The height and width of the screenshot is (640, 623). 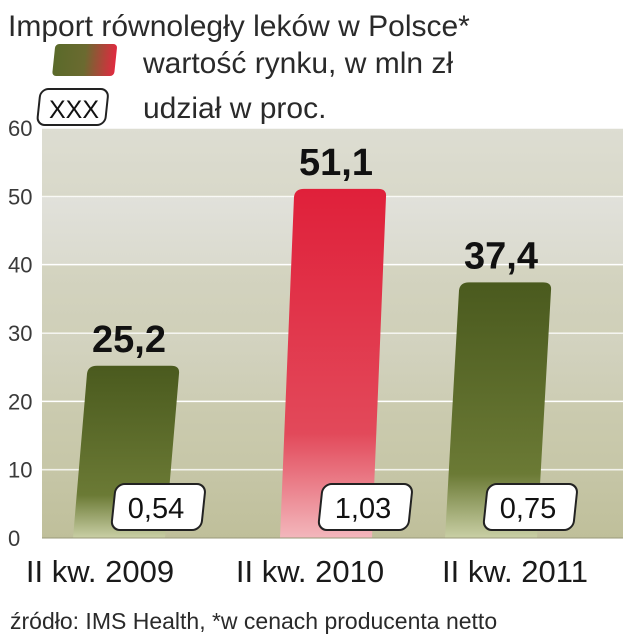 What do you see at coordinates (20, 265) in the screenshot?
I see `y-tick-label: 40` at bounding box center [20, 265].